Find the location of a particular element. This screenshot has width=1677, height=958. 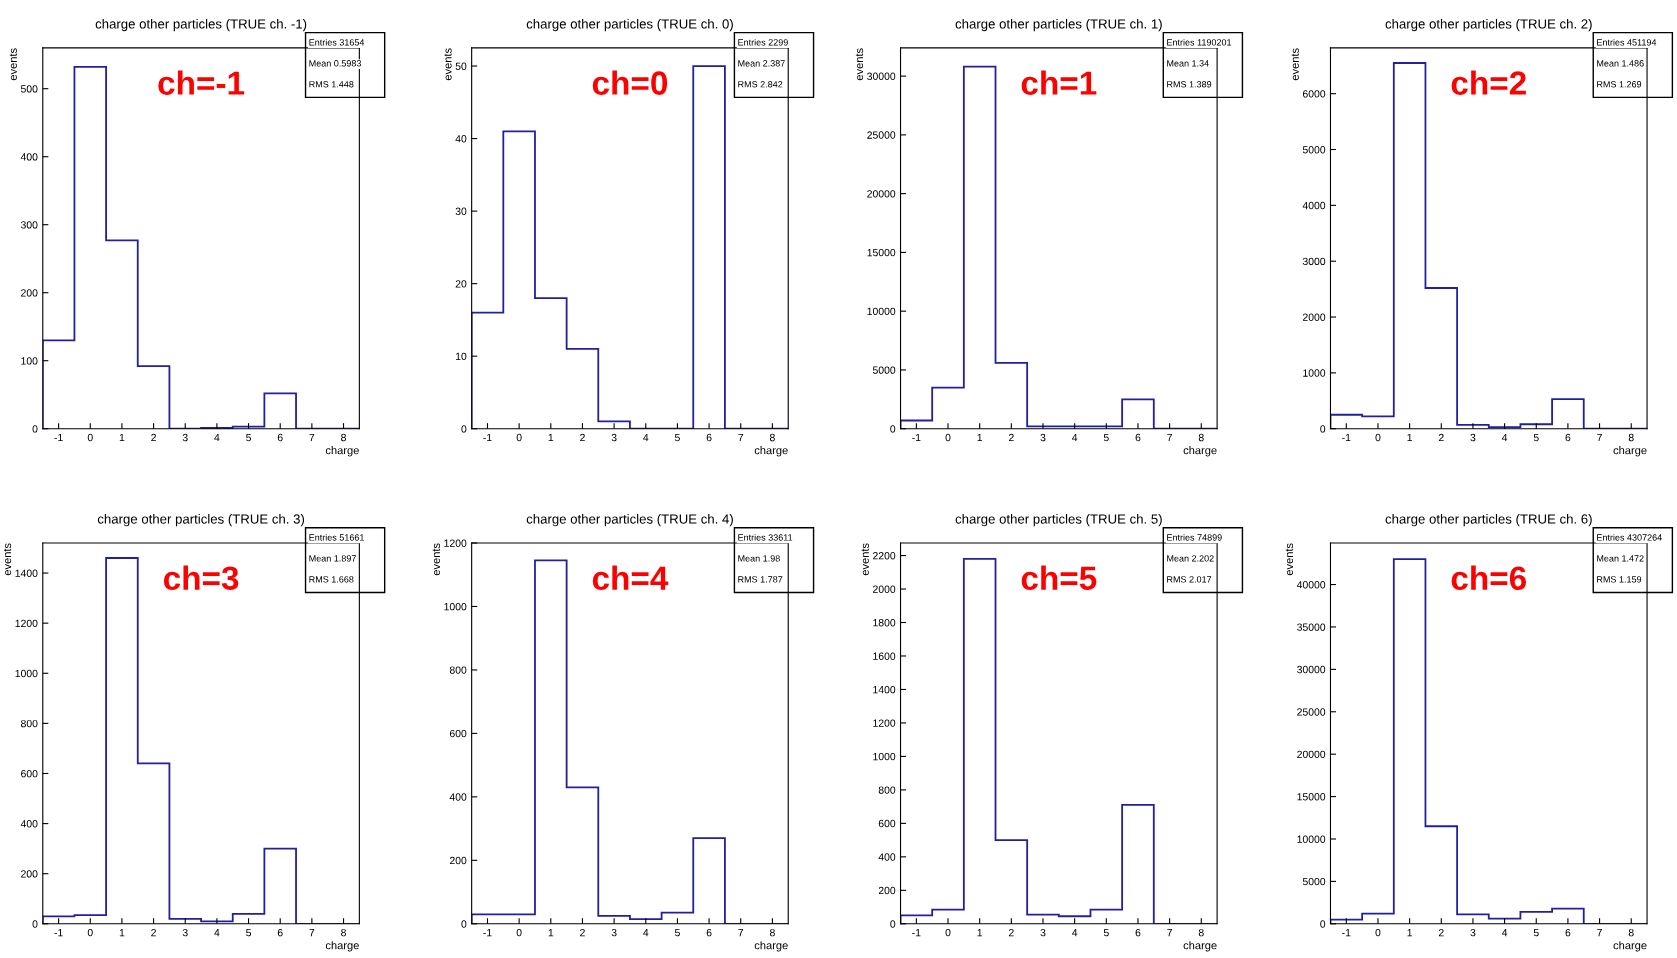

chart-title: charge other particles (TRUE ch. 6) is located at coordinates (1488, 520).